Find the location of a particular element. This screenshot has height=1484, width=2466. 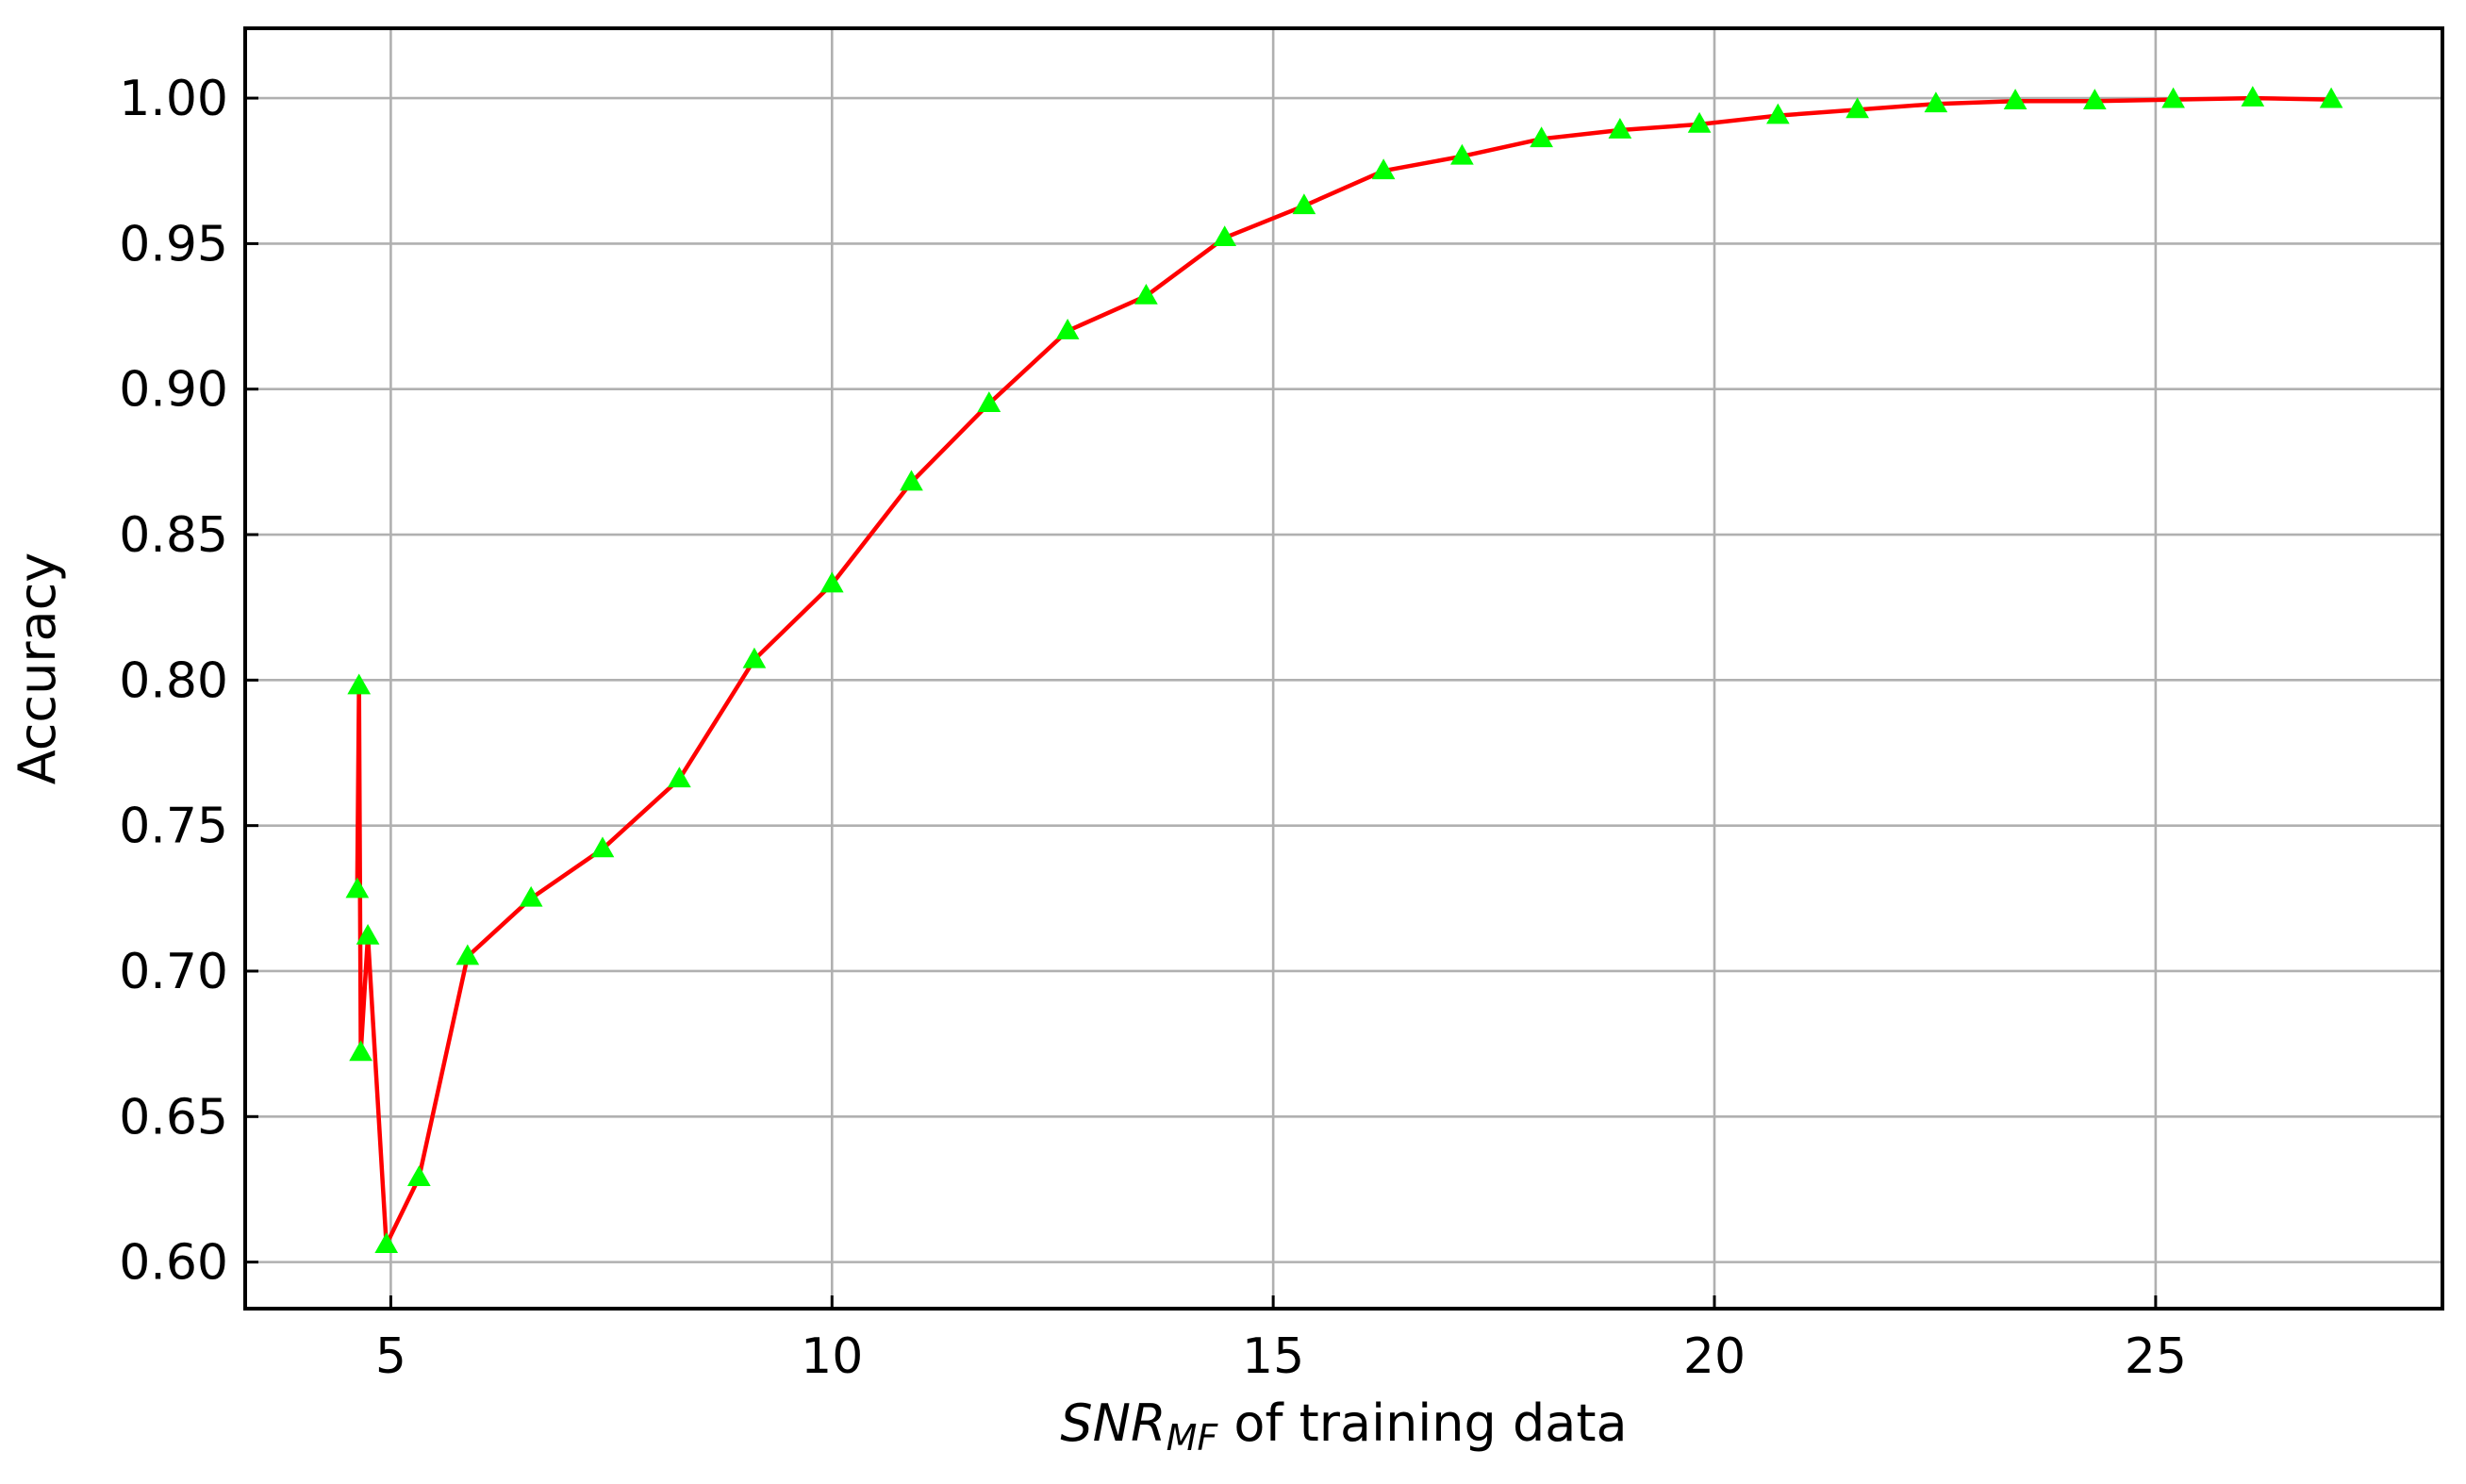

x-axis-label-subscript: MF is located at coordinates (1193, 1438).